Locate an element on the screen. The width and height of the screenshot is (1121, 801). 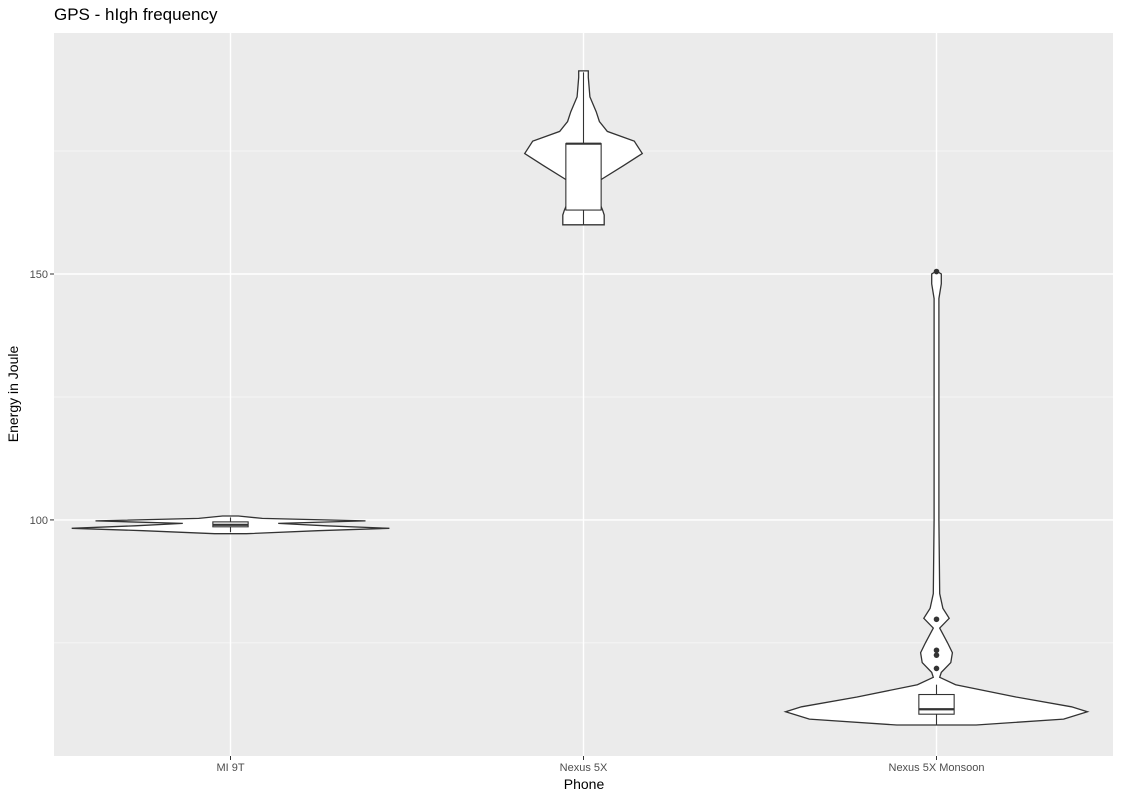
x-axis-title: Phone is located at coordinates (584, 784).